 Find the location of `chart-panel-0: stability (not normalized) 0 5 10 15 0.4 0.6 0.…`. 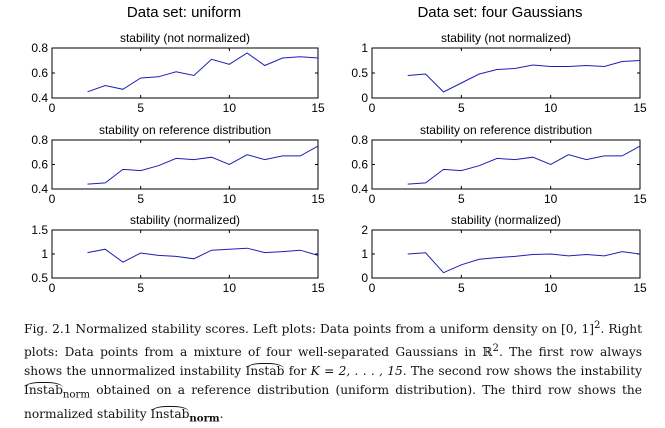

chart-panel-0: stability (not normalized) 0 5 10 15 0.4 0.6 0.… is located at coordinates (178, 73).